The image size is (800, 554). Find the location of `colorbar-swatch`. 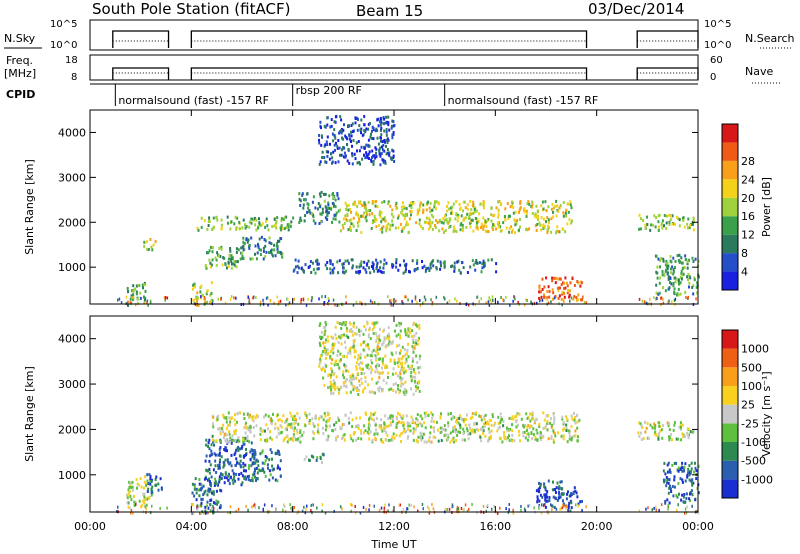

colorbar-swatch is located at coordinates (730, 432).